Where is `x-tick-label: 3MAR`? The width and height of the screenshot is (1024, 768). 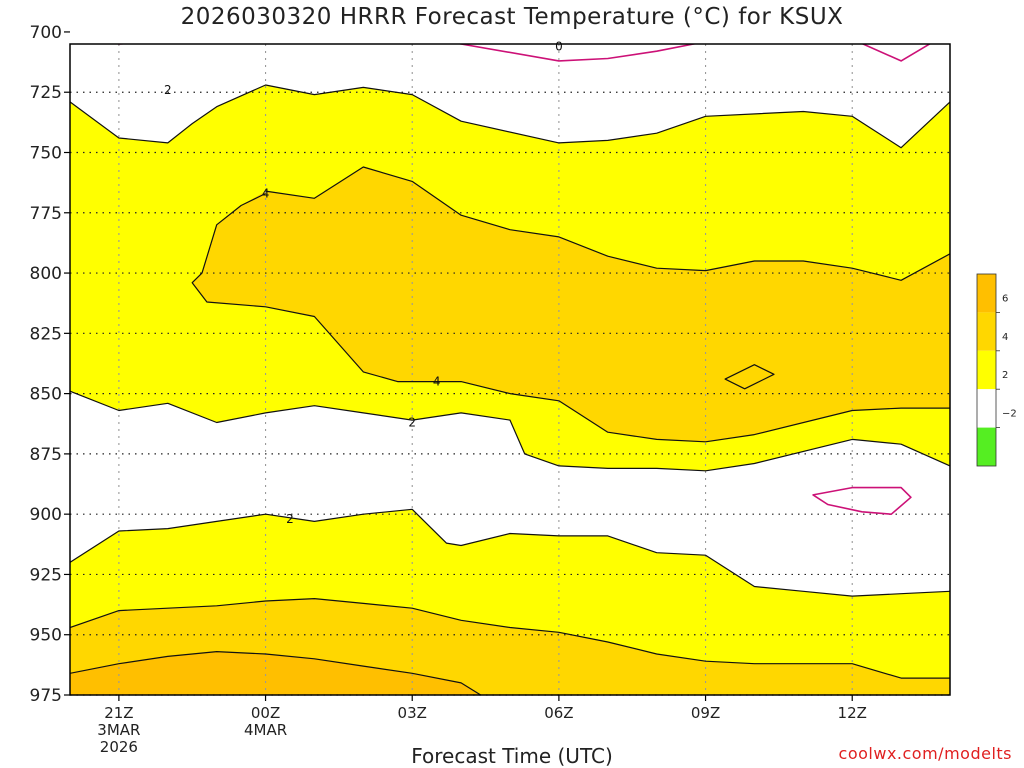 x-tick-label: 3MAR is located at coordinates (118, 730).